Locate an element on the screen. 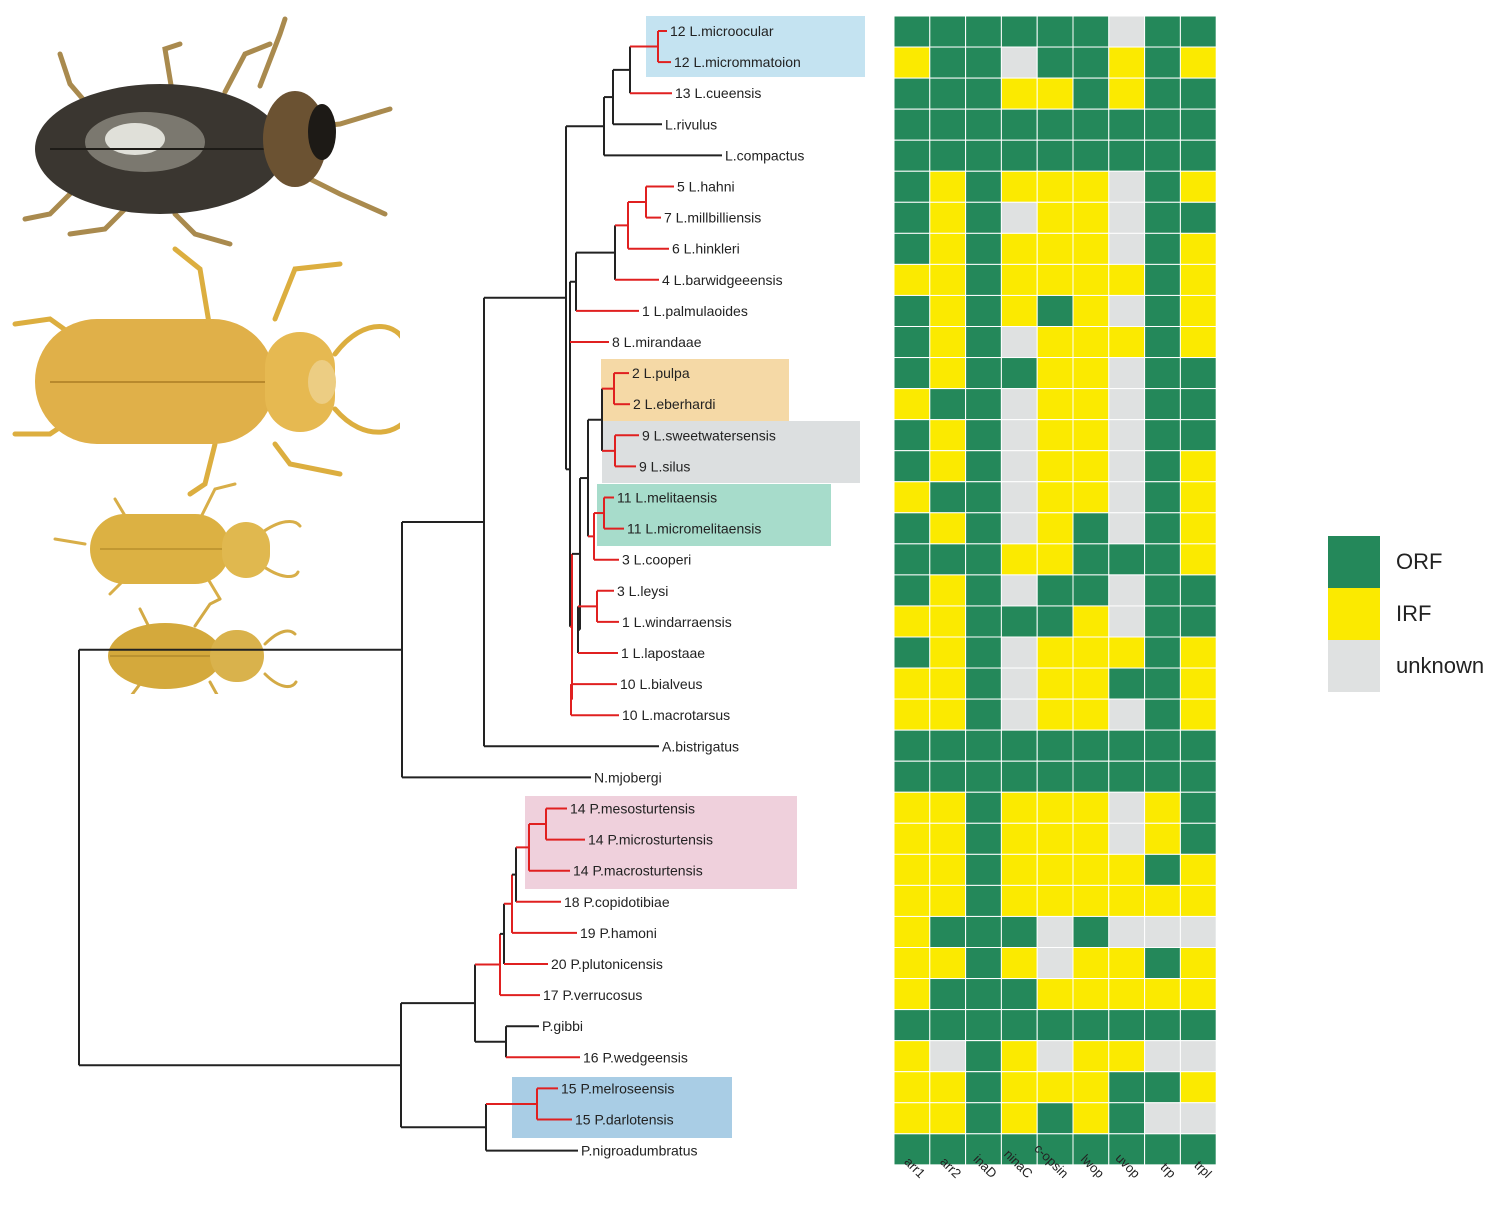 This screenshot has width=1492, height=1216. tip-label: P.nigroadumbratus is located at coordinates (639, 1151).